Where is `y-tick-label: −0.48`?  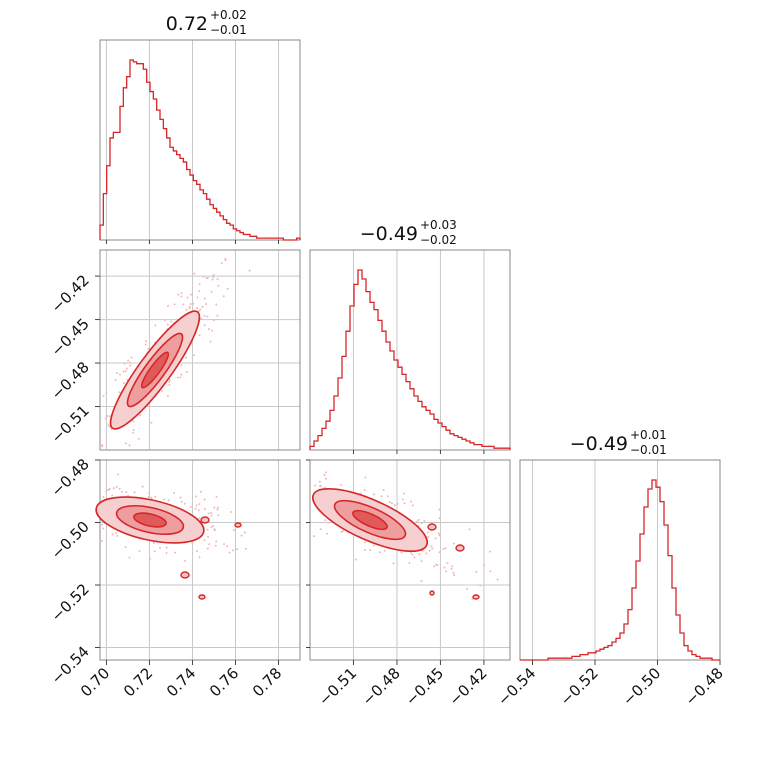 y-tick-label: −0.48 is located at coordinates (70, 477).